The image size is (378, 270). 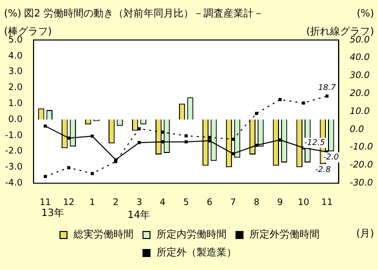 What do you see at coordinates (362, 183) in the screenshot?
I see `y2-tick-label: -30.0` at bounding box center [362, 183].